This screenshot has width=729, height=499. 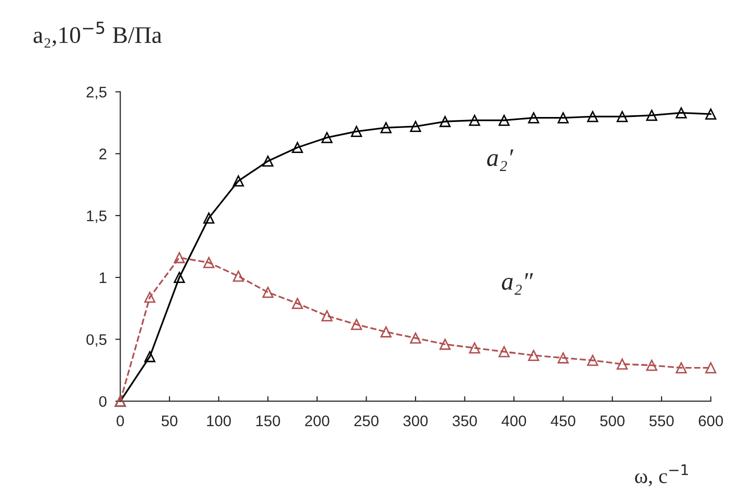 What do you see at coordinates (102, 401) in the screenshot?
I see `y-tick-label: 0` at bounding box center [102, 401].